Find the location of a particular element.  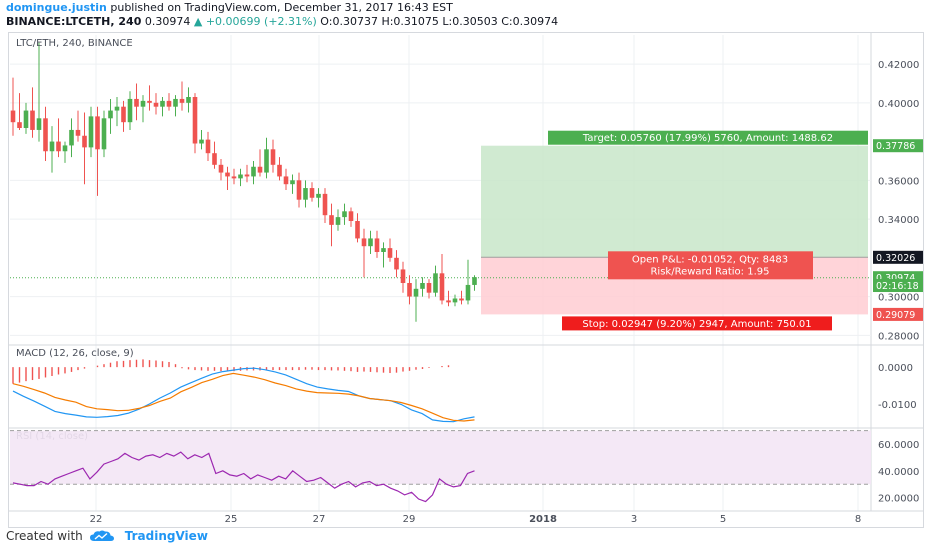

macd-tick-label: -0.0100 is located at coordinates (897, 405).